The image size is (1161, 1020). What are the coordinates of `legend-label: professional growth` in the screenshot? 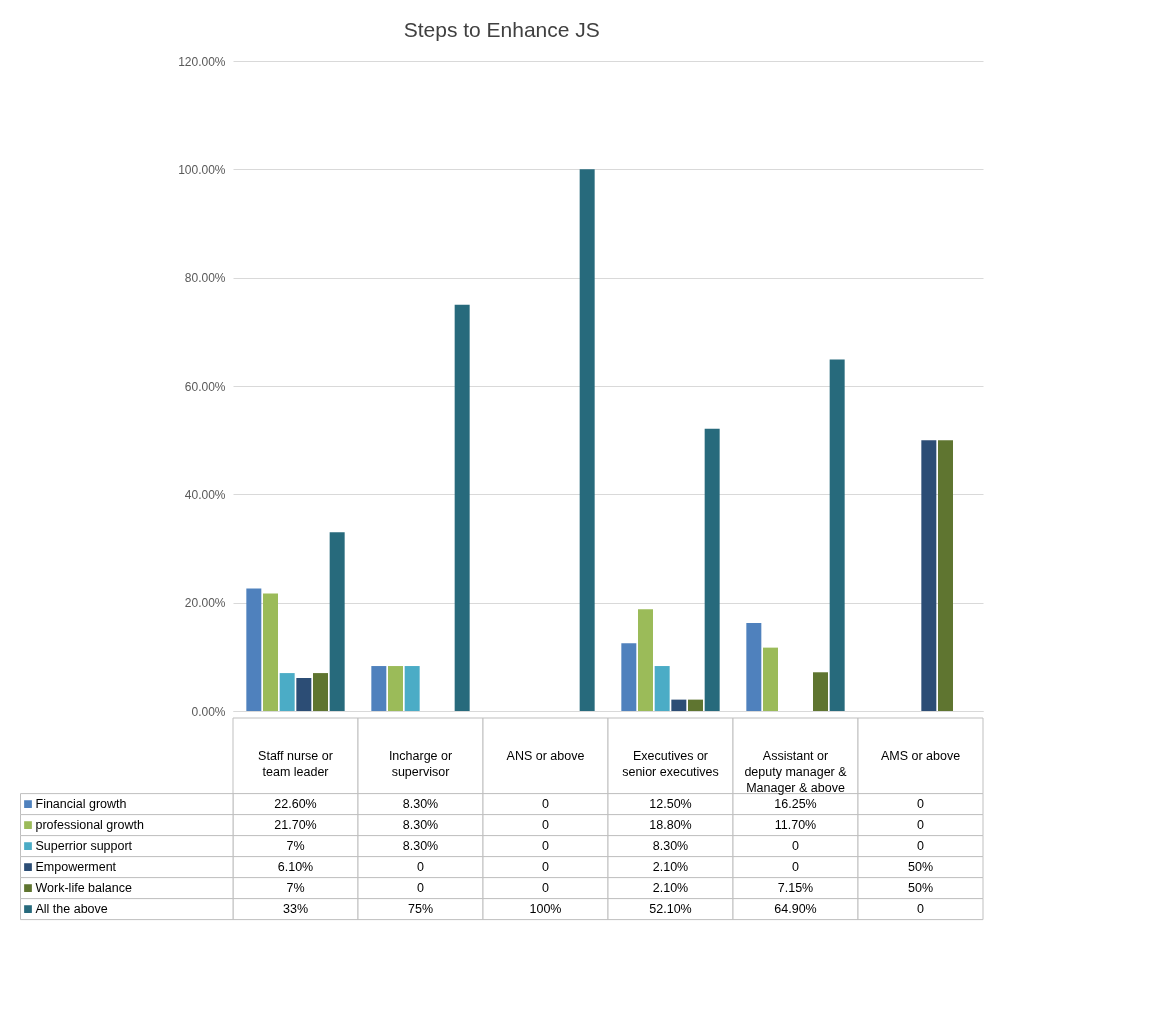 It's located at (89, 825).